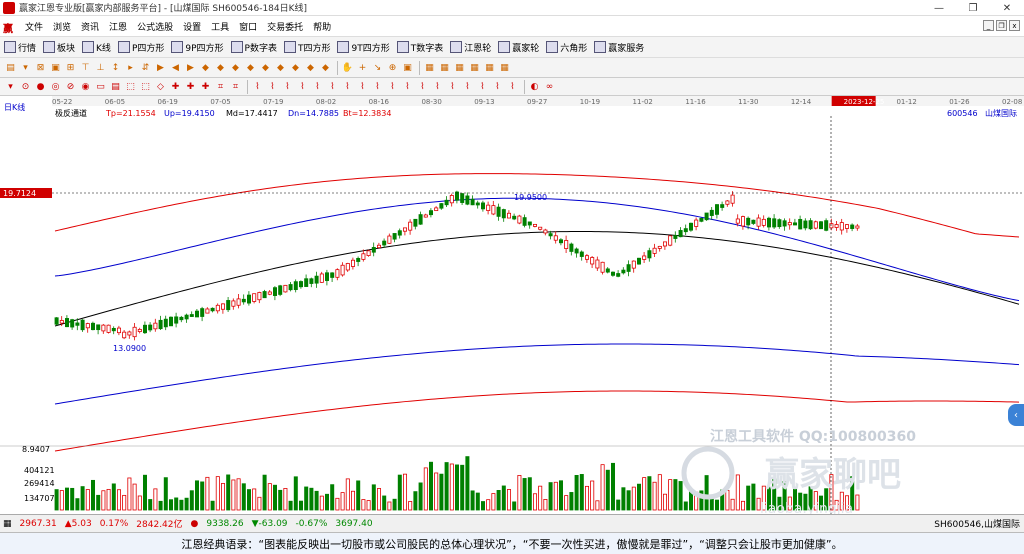 This screenshot has height=554, width=1024. Describe the element at coordinates (8, 29) in the screenshot. I see `app-menu-icon: 赢` at that location.